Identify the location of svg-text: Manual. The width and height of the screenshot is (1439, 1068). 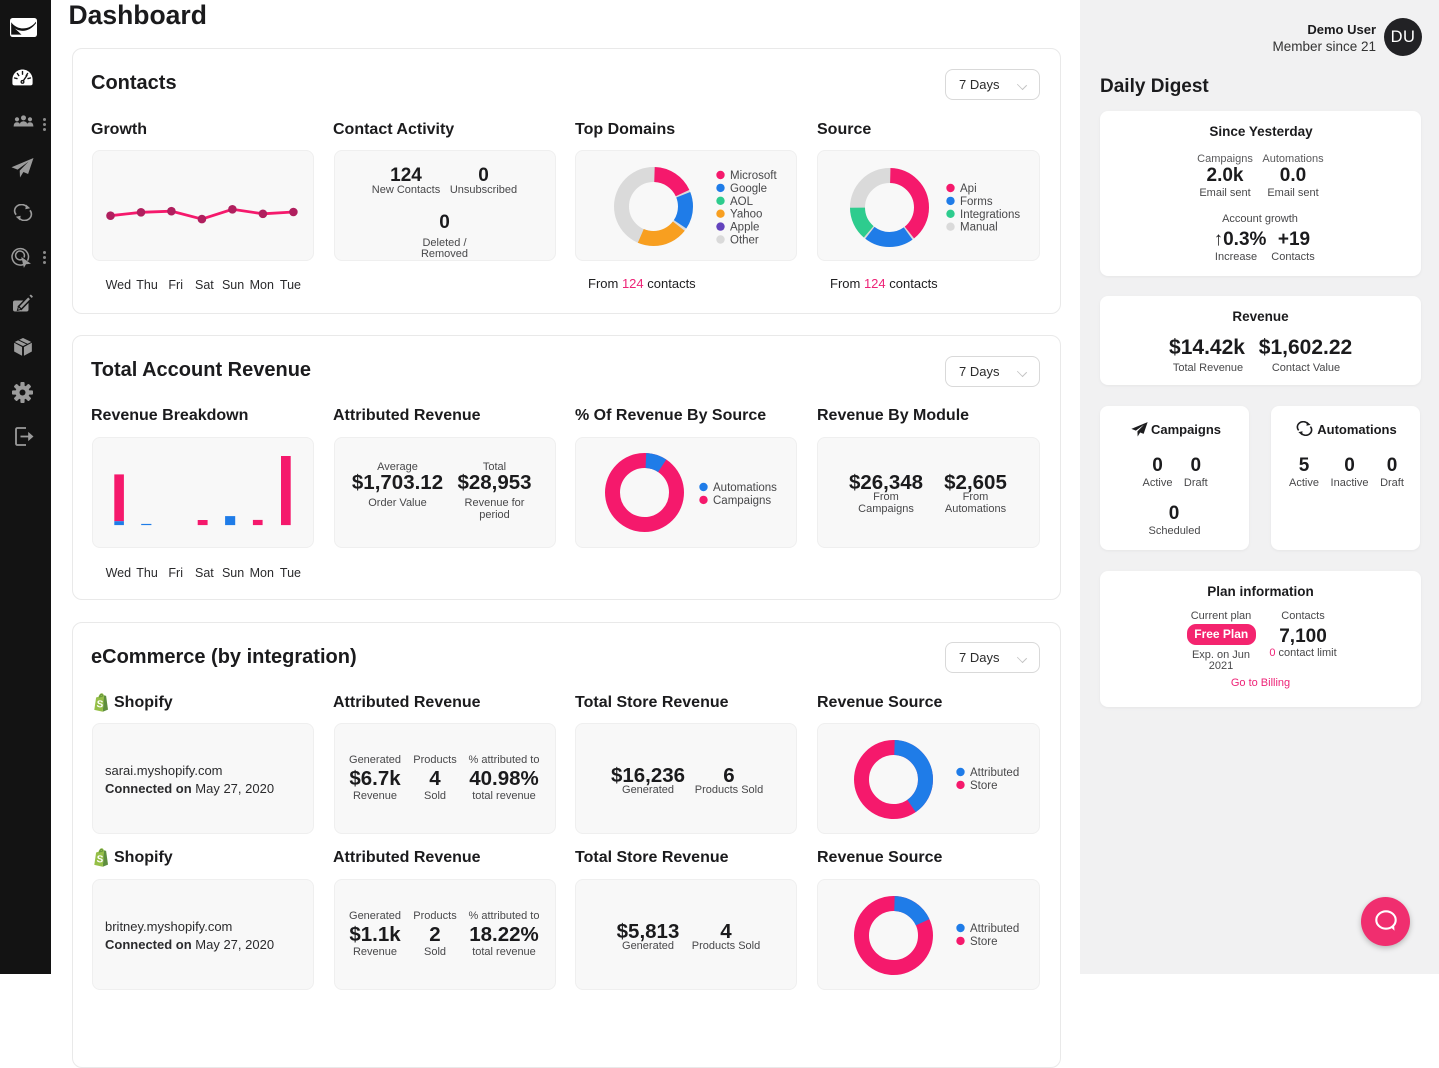
(979, 228).